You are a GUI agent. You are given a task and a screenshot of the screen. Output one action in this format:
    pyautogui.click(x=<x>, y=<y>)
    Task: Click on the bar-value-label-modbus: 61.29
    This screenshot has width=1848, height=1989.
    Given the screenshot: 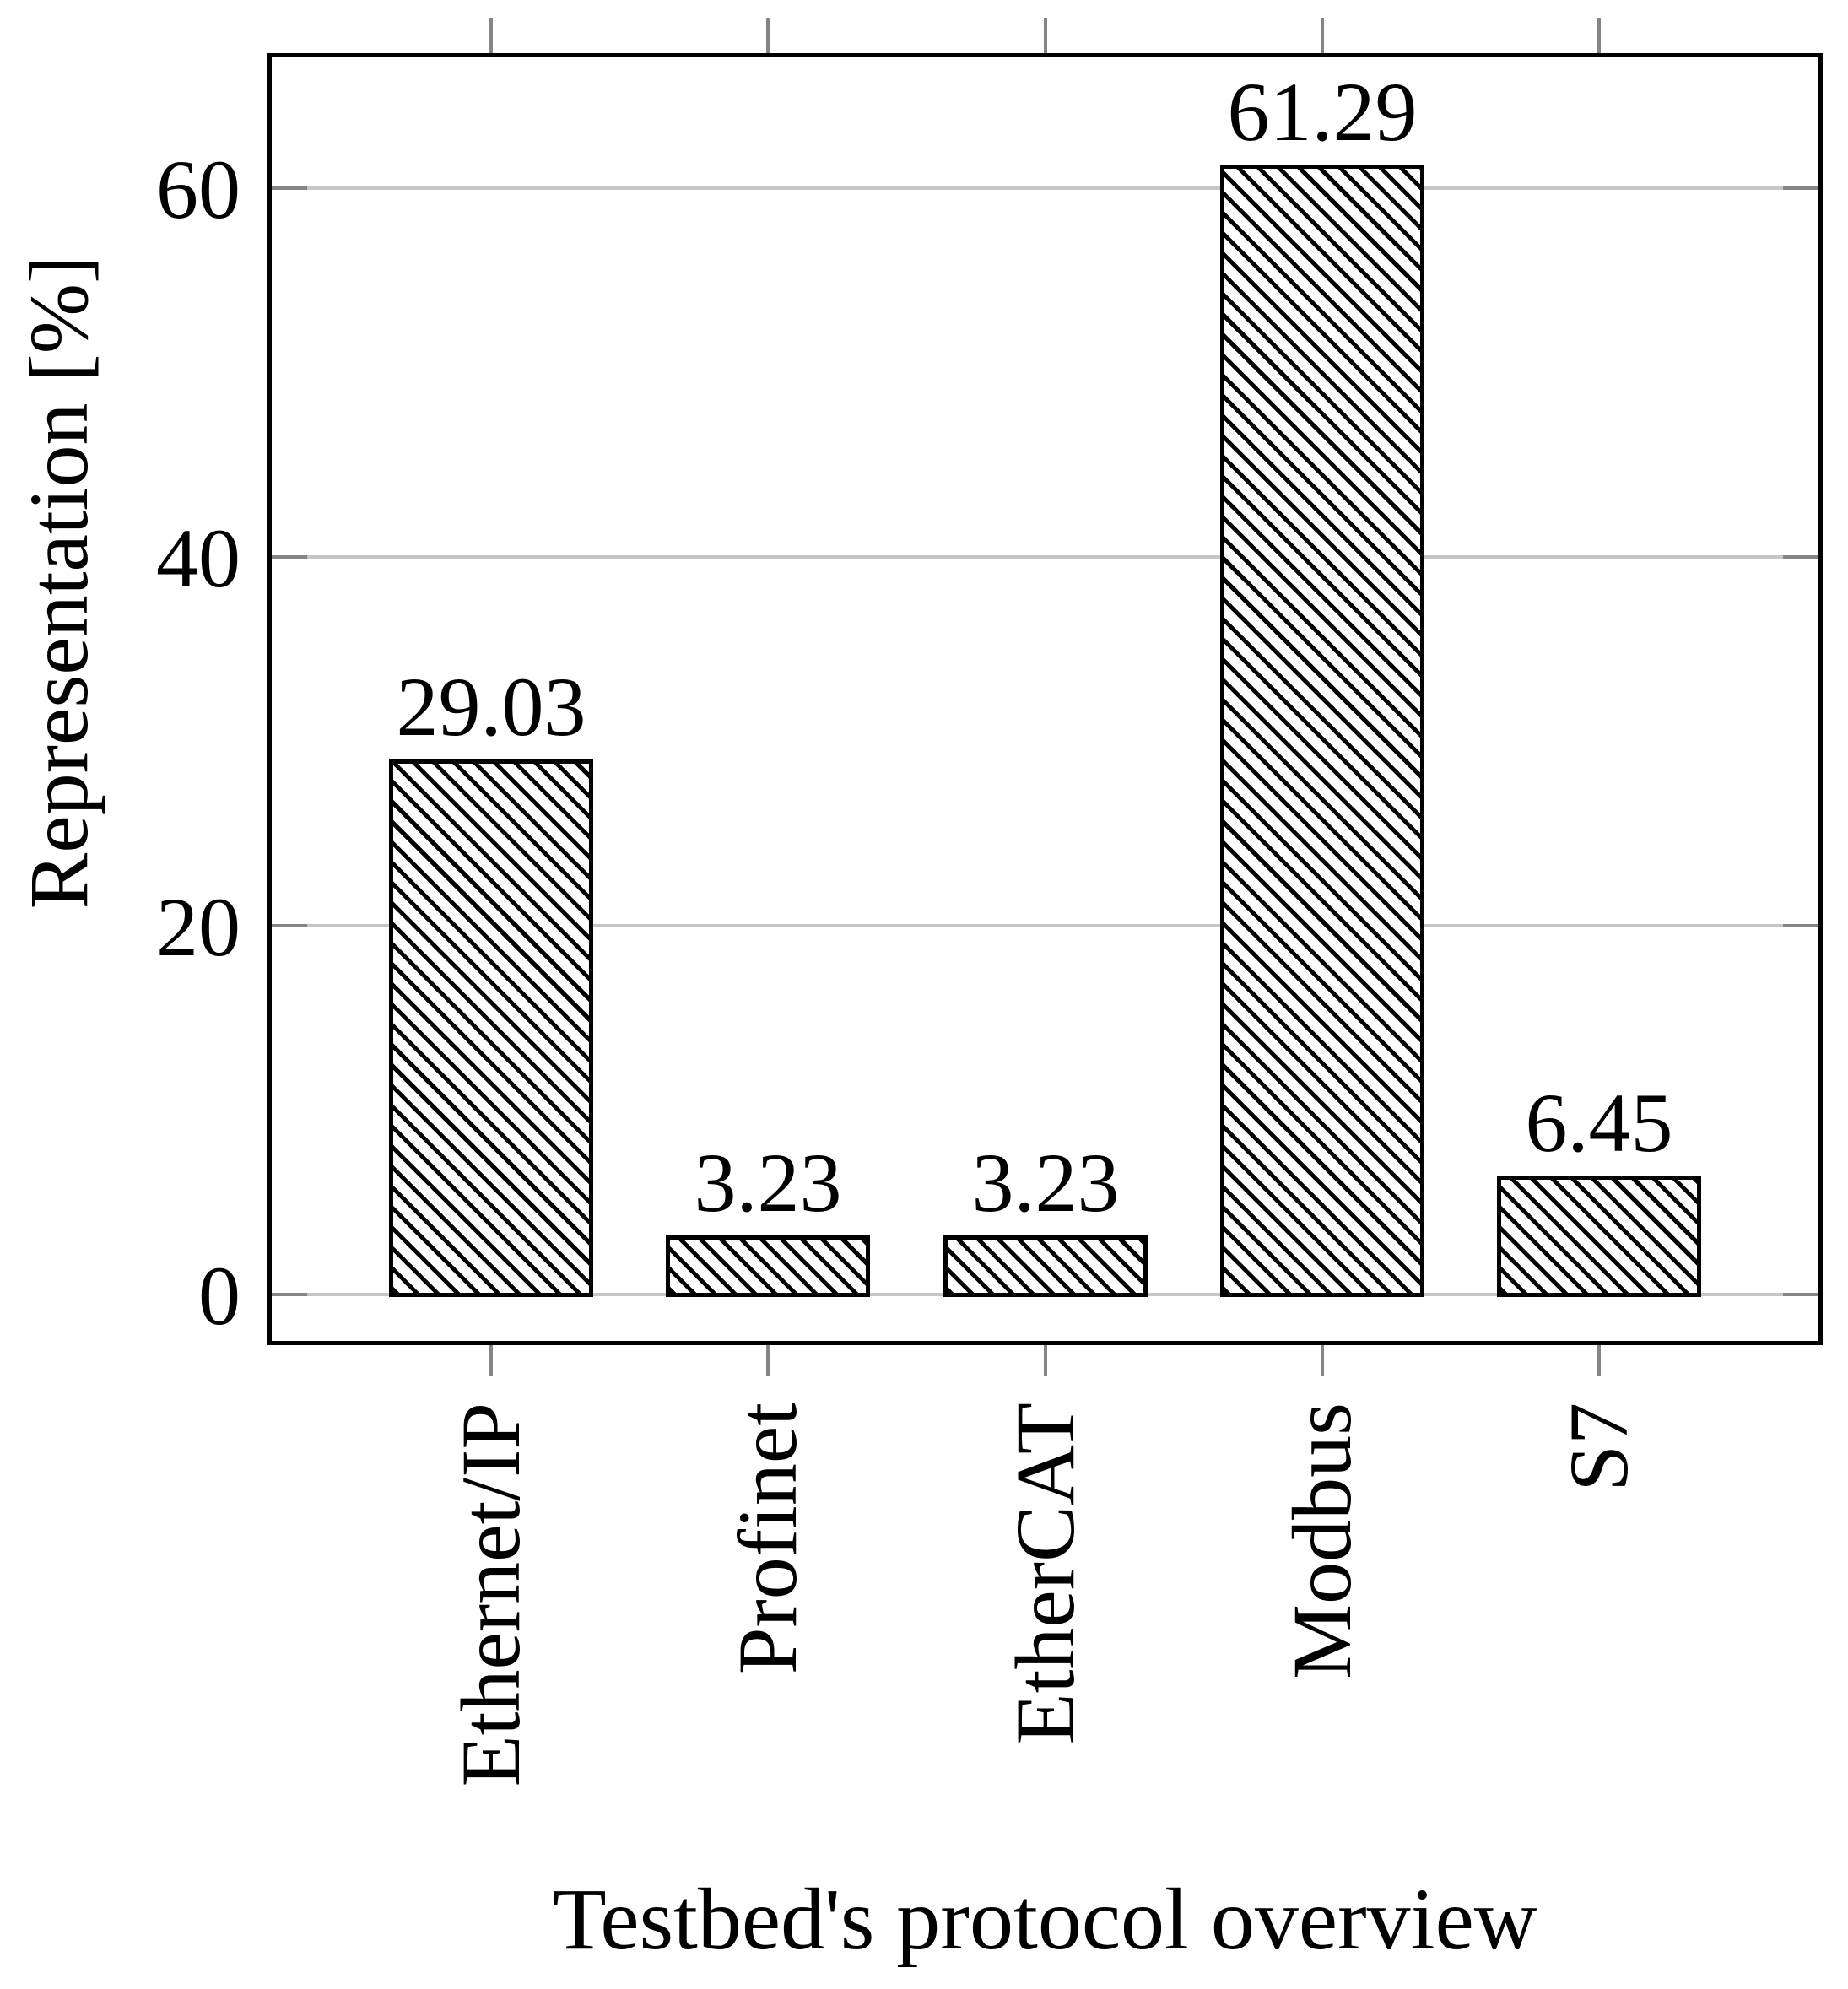 What is the action you would take?
    pyautogui.click(x=1322, y=112)
    